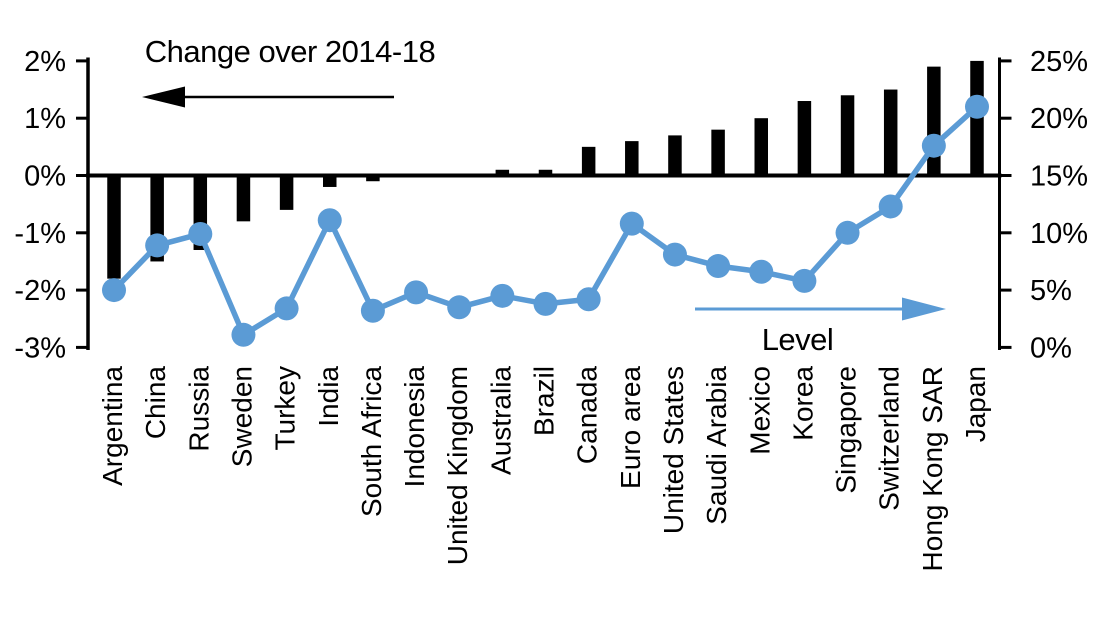 The image size is (1102, 619). What do you see at coordinates (45, 119) in the screenshot?
I see `left-axis-tick-label: 1%` at bounding box center [45, 119].